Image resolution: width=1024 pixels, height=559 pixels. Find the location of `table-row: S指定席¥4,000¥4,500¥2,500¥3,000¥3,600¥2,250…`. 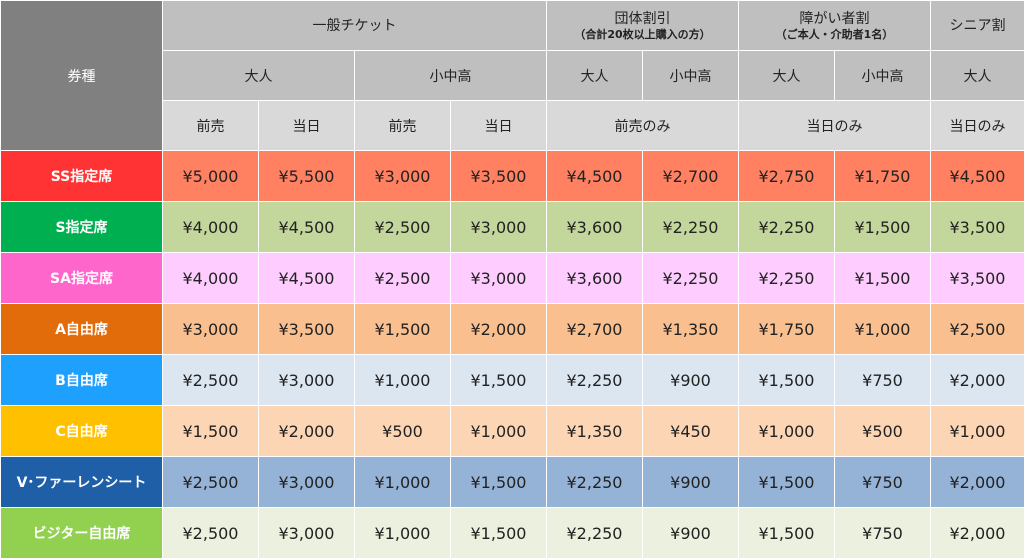

table-row: S指定席¥4,000¥4,500¥2,500¥3,000¥3,600¥2,250… is located at coordinates (512, 227).